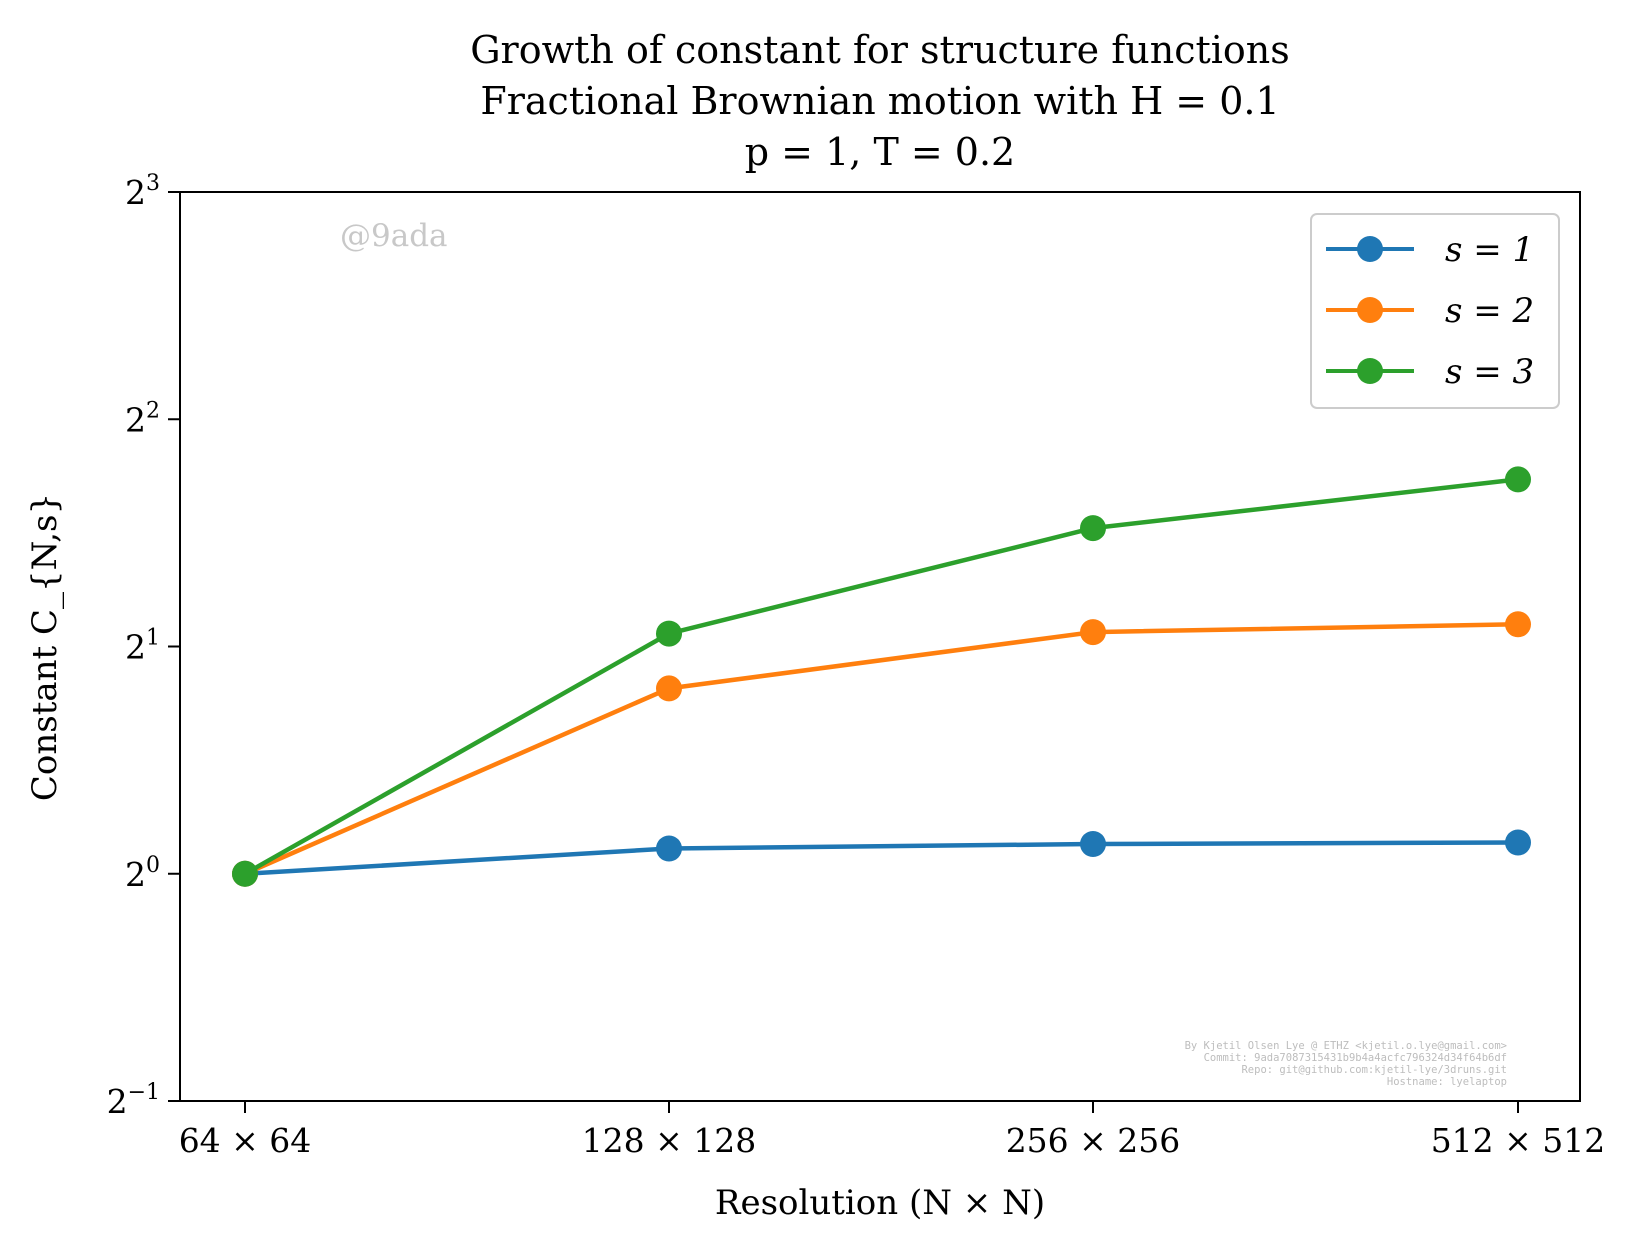  What do you see at coordinates (669, 1140) in the screenshot?
I see `x-tick-label: 128 × 128` at bounding box center [669, 1140].